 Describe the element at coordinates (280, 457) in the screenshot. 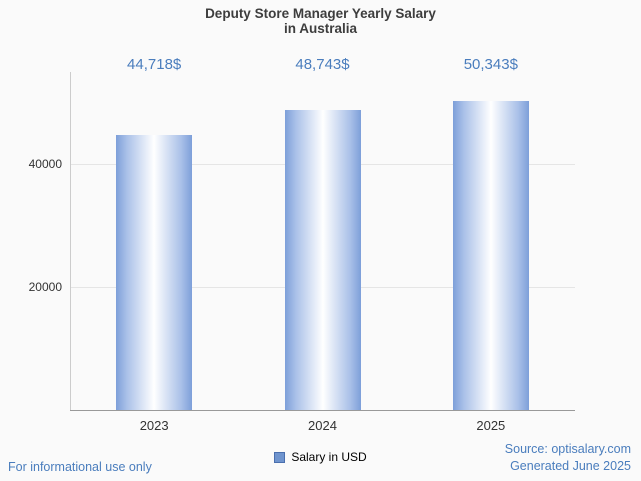

I see `legend-swatch-icon` at that location.